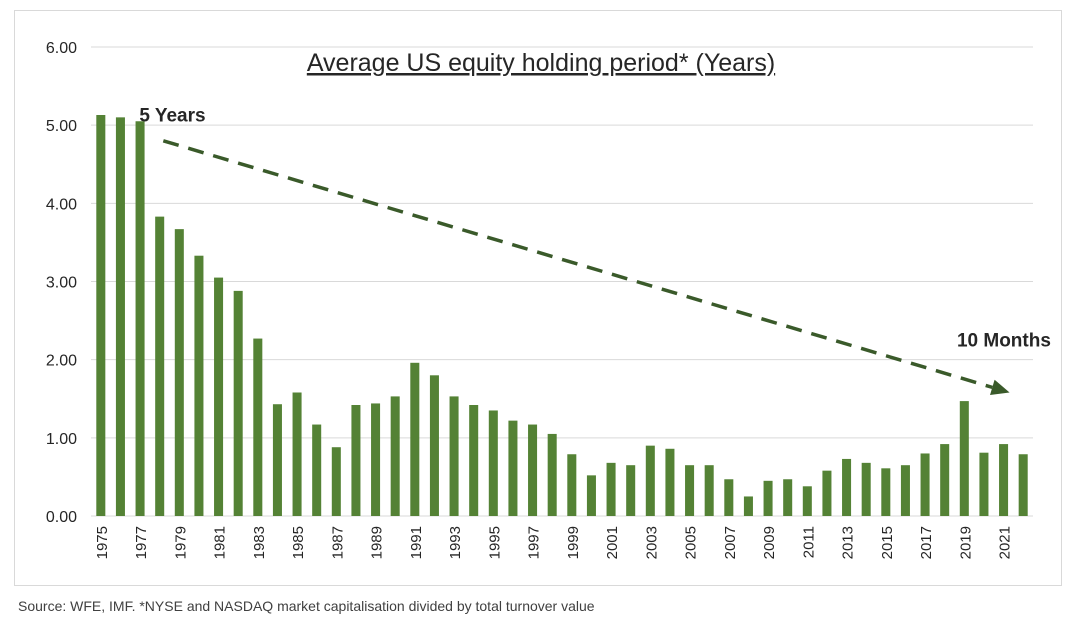 The image size is (1082, 642). I want to click on bar-1978, so click(160, 366).